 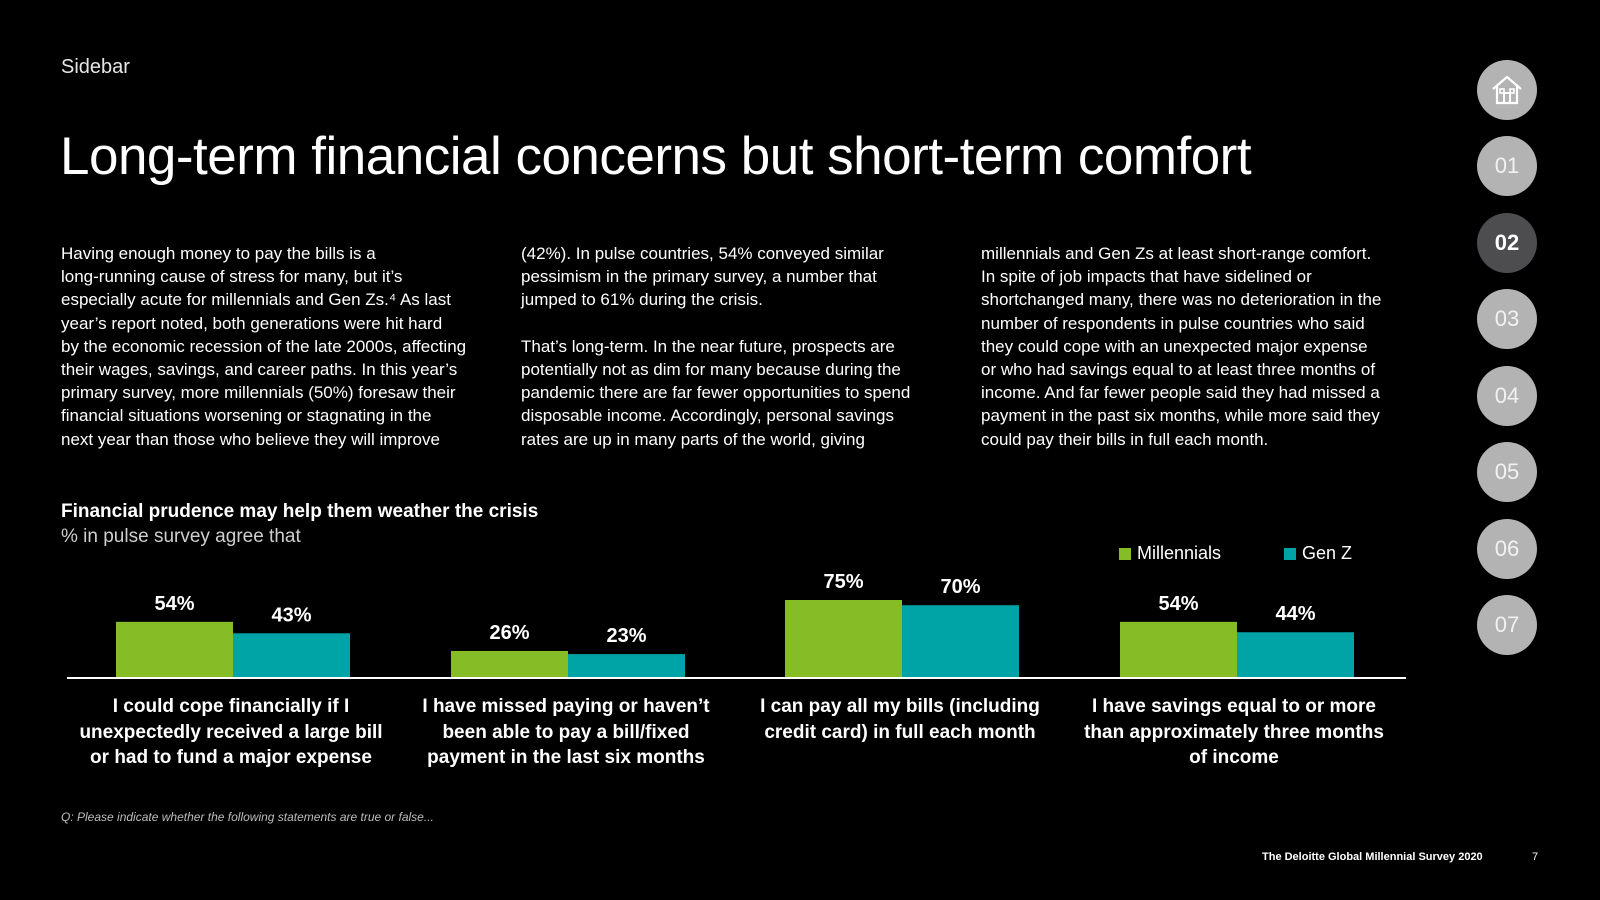 I want to click on data-label-millennials-3: 75%, so click(x=843, y=582).